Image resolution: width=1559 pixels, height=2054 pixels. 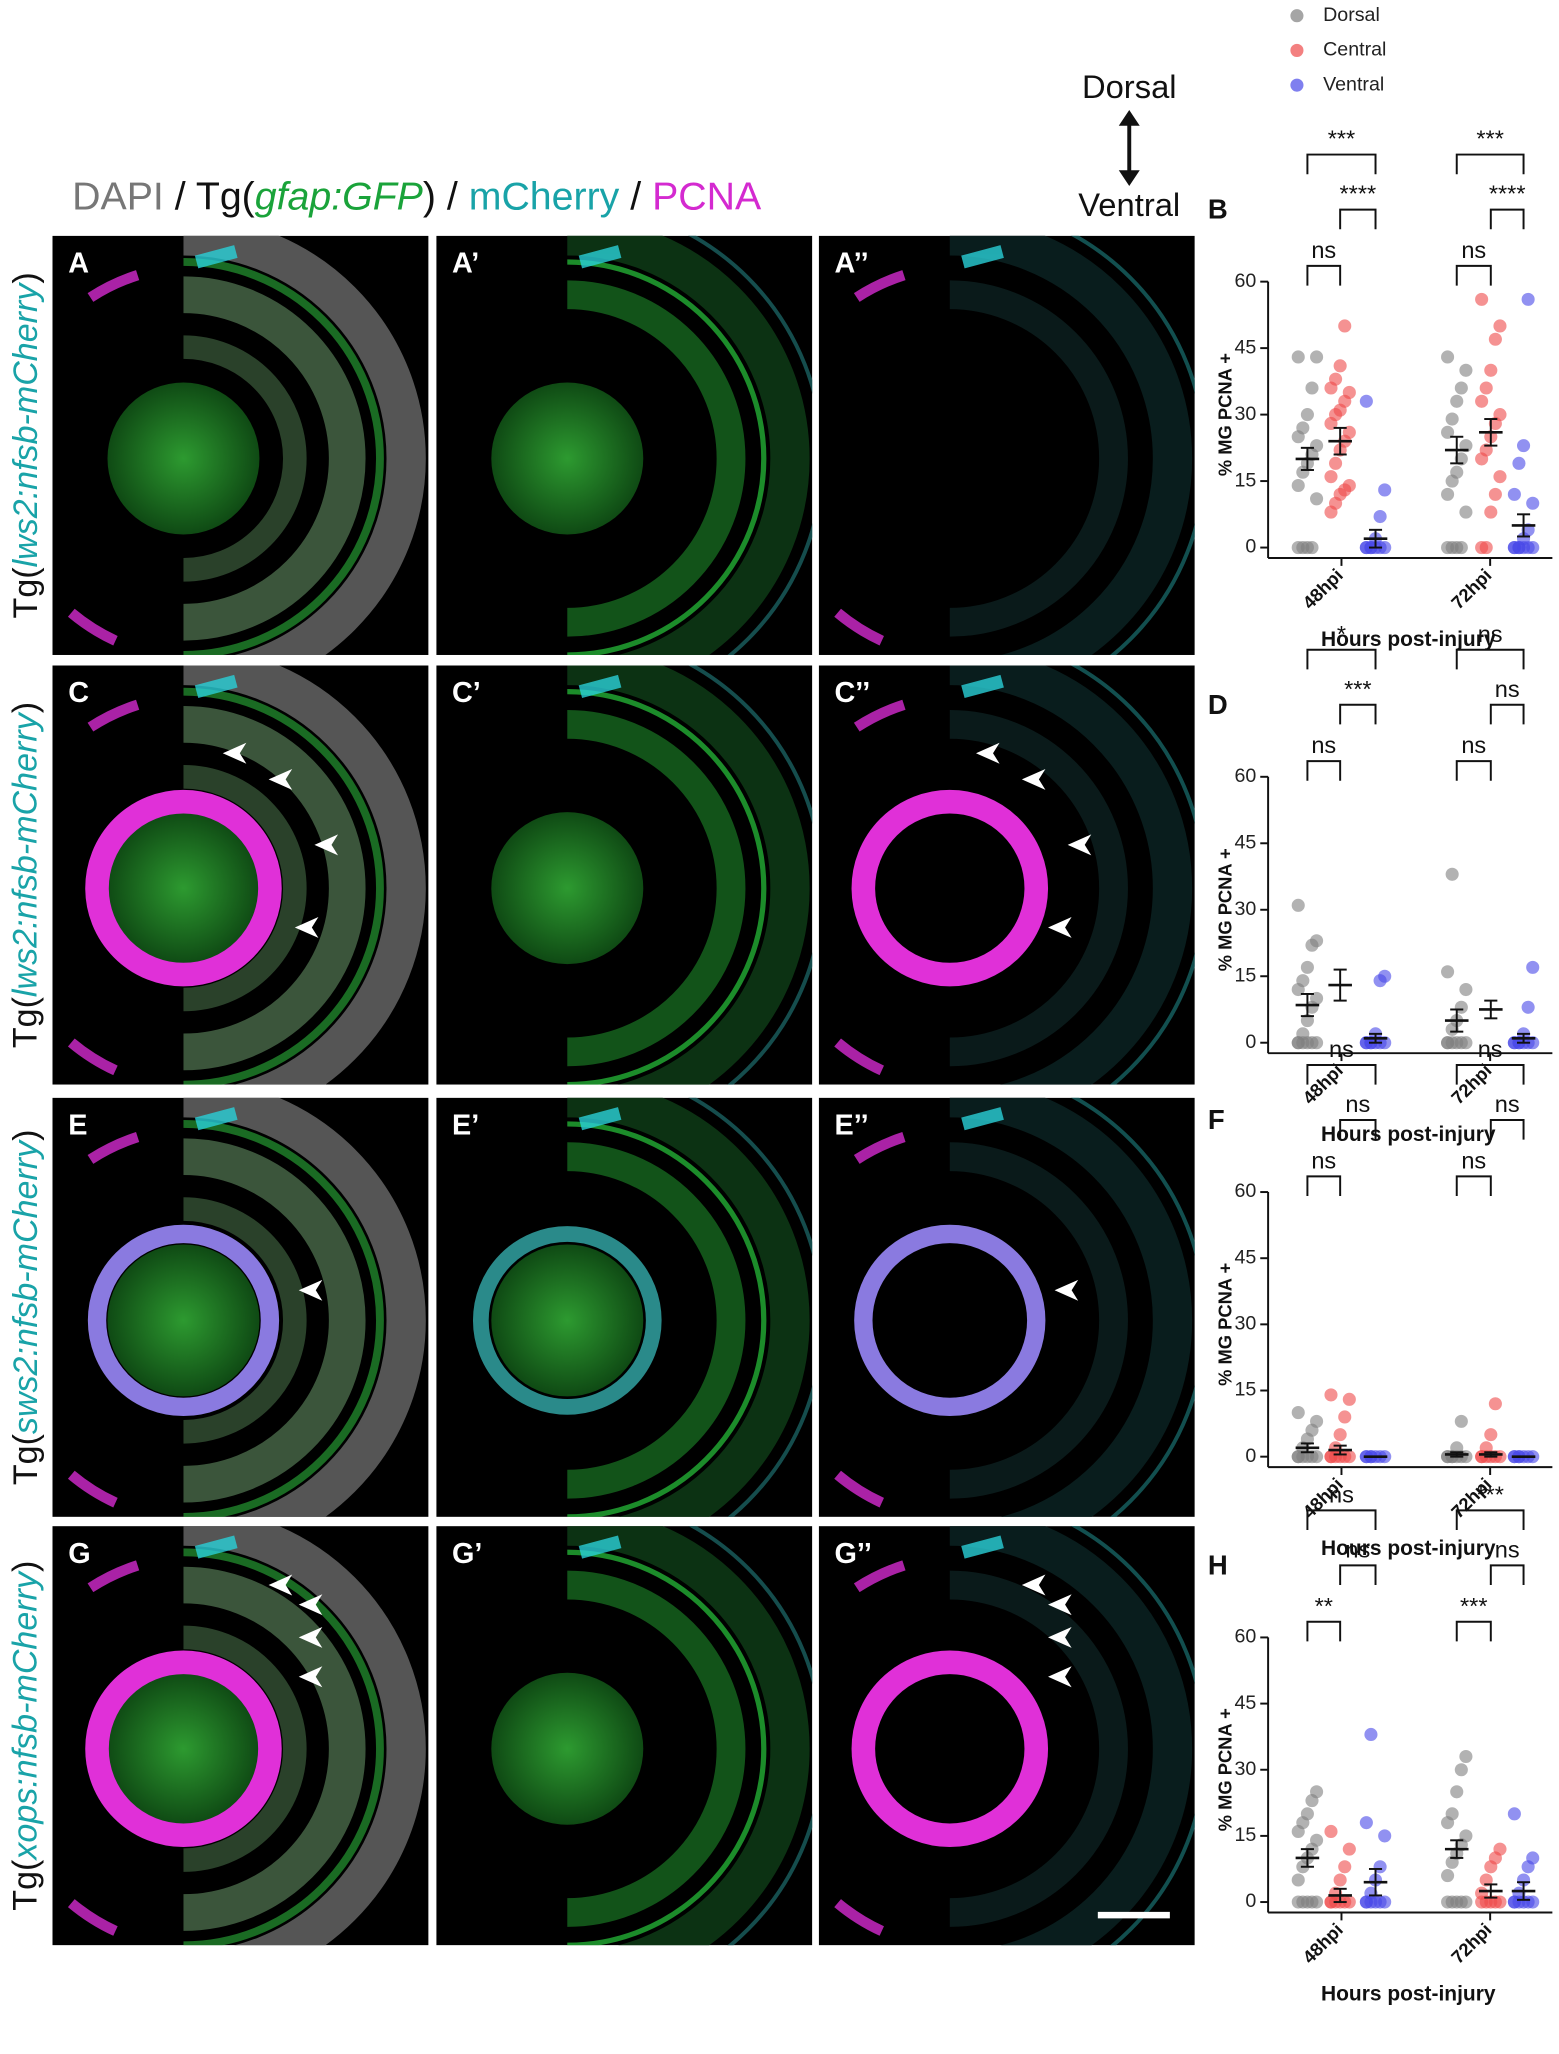 What do you see at coordinates (1507, 194) in the screenshot?
I see `significance-label: ****` at bounding box center [1507, 194].